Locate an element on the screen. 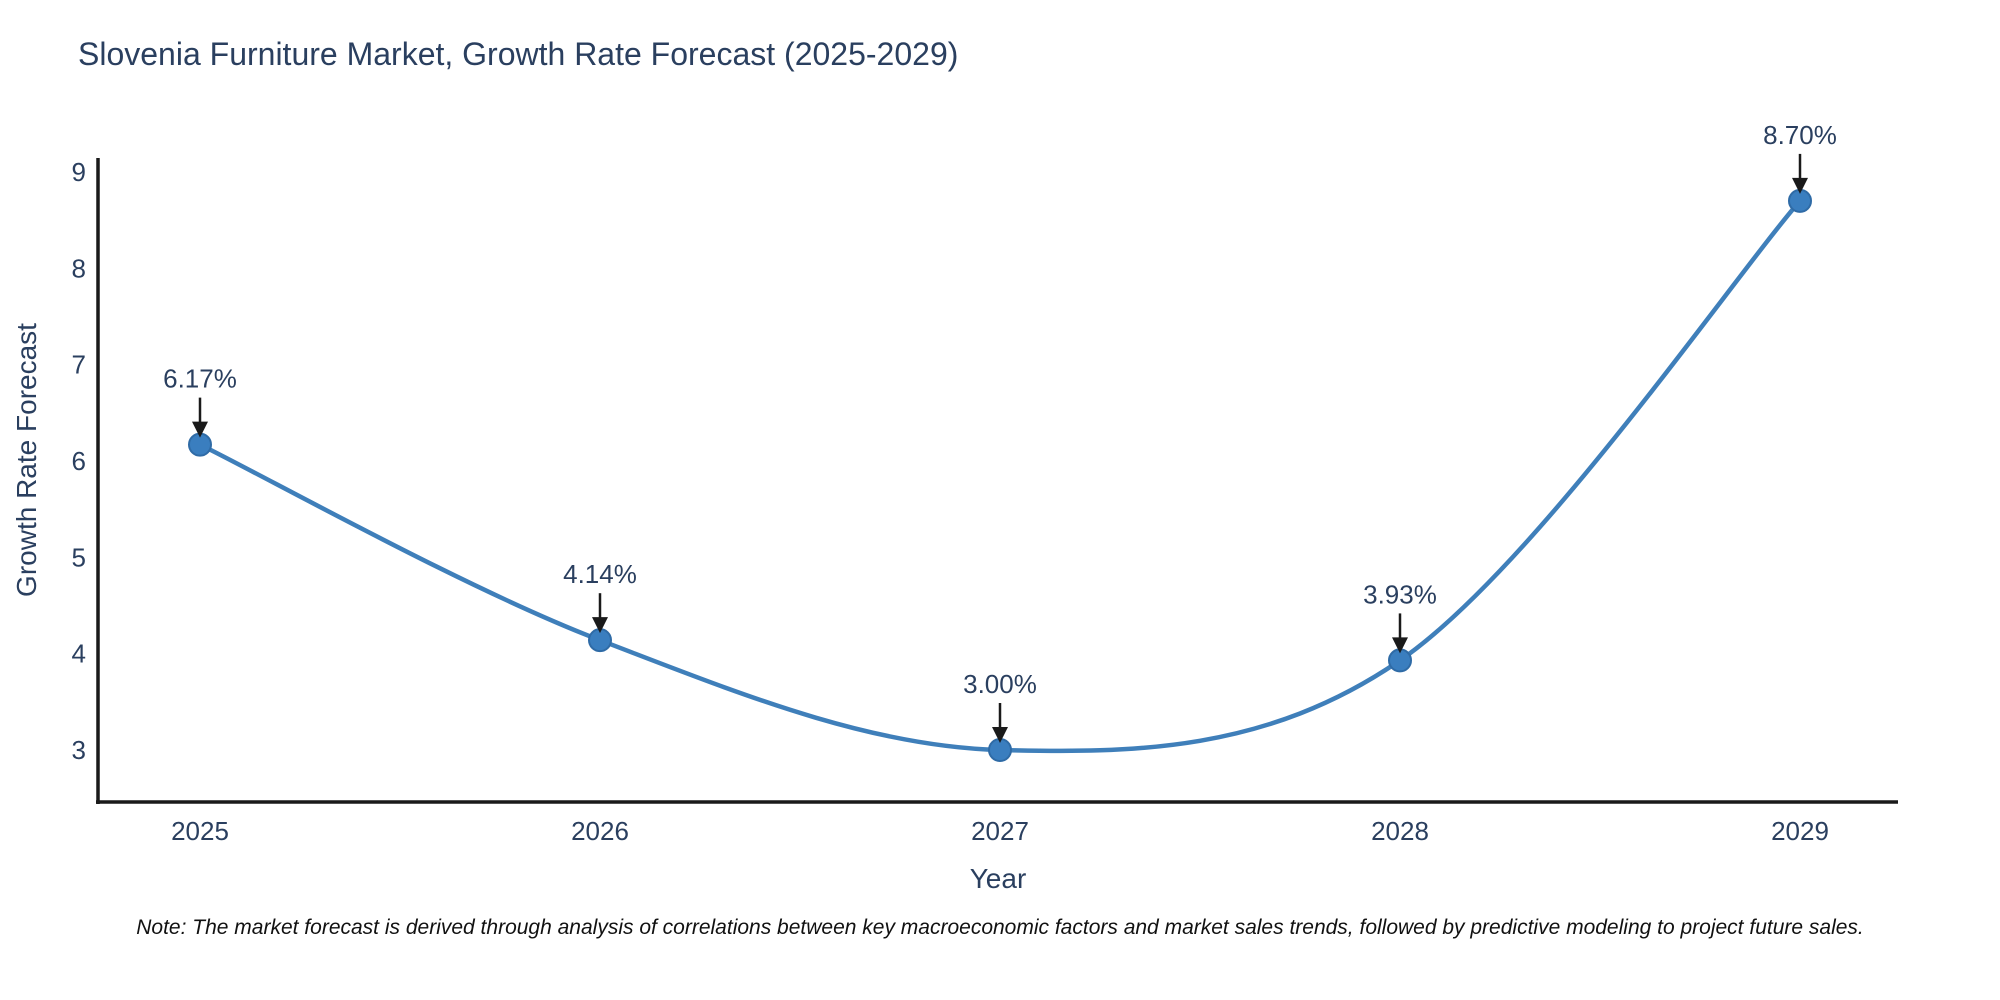  point-value-label: 4.14% is located at coordinates (600, 574).